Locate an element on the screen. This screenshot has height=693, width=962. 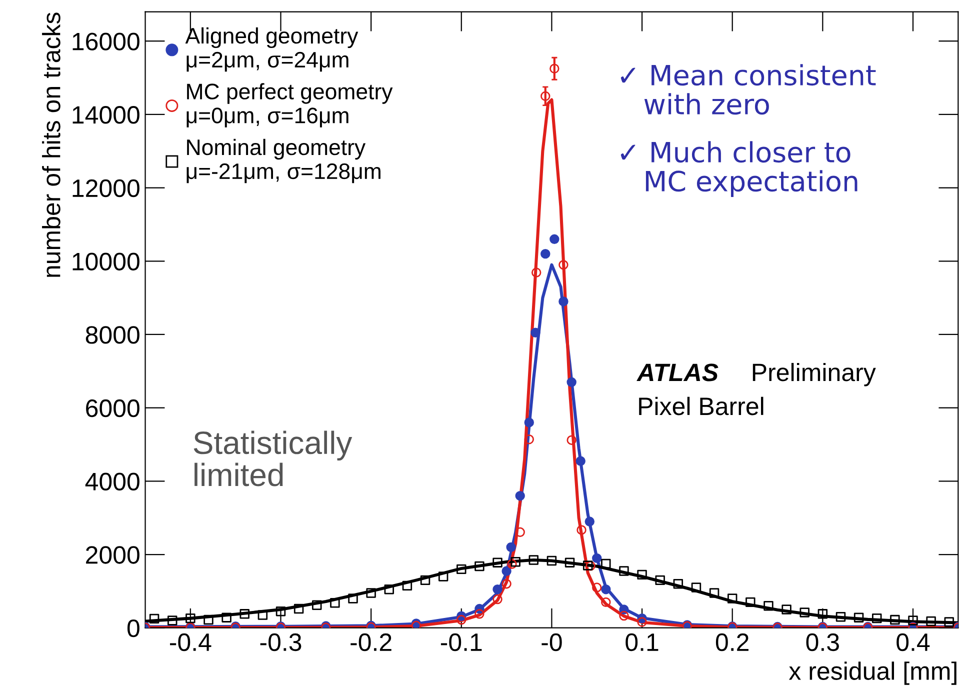
x-tick-label: 0.4 is located at coordinates (913, 642).